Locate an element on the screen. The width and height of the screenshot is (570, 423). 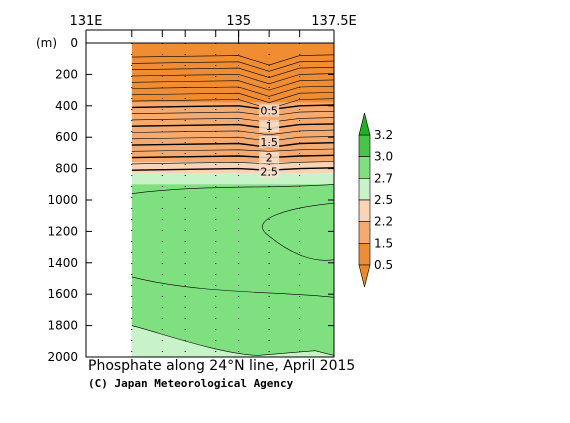
colorbar-label-4: 2.2 is located at coordinates (383, 222).